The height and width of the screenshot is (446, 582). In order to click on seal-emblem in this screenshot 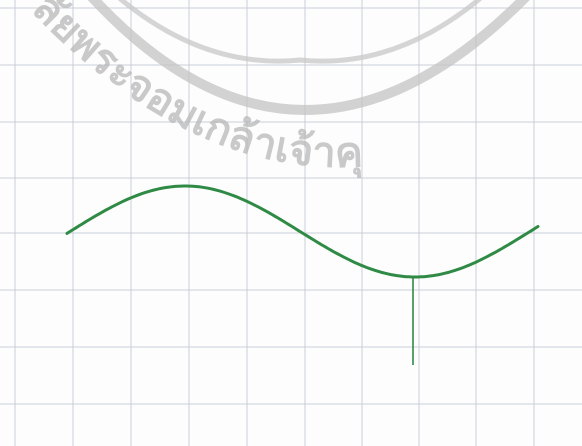, I will do `click(300, 32)`.